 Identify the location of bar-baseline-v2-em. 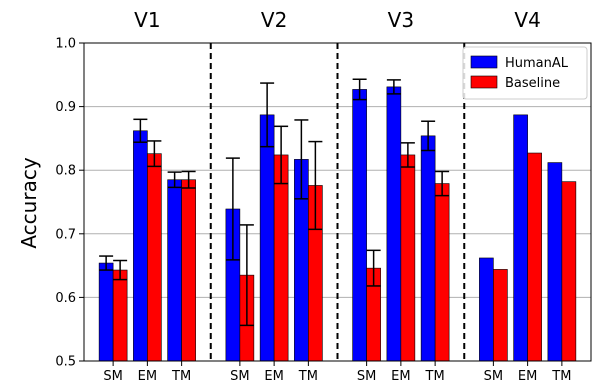
(281, 258).